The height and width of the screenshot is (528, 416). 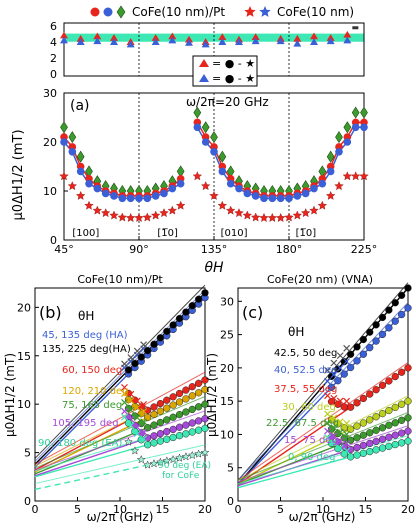 What do you see at coordinates (207, 53) in the screenshot?
I see `top-panel: 6 4 2 0 = ● - ★ = ● - ★` at bounding box center [207, 53].